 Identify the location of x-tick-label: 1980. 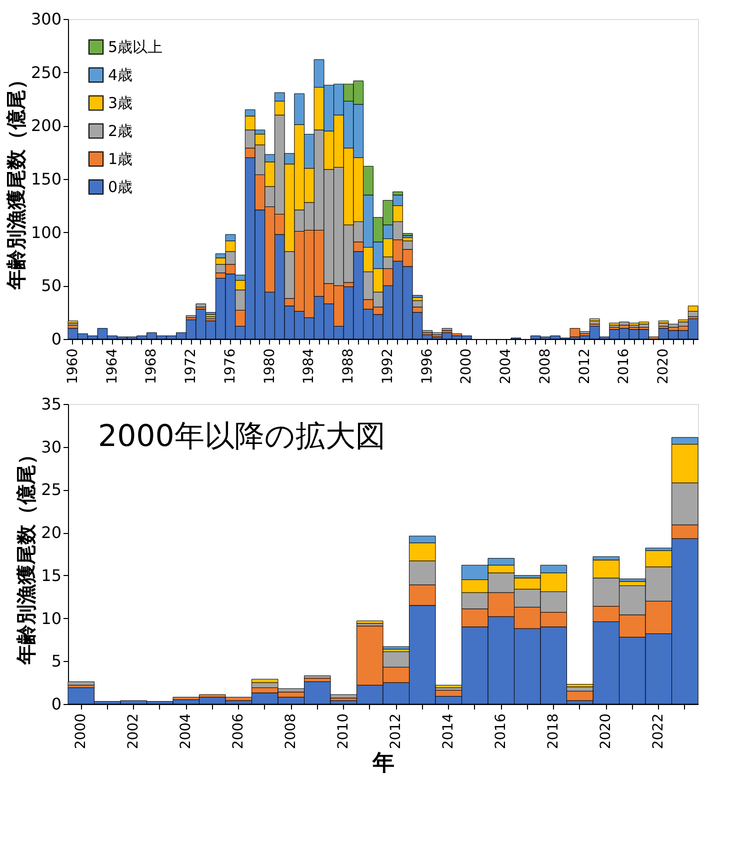
(270, 366).